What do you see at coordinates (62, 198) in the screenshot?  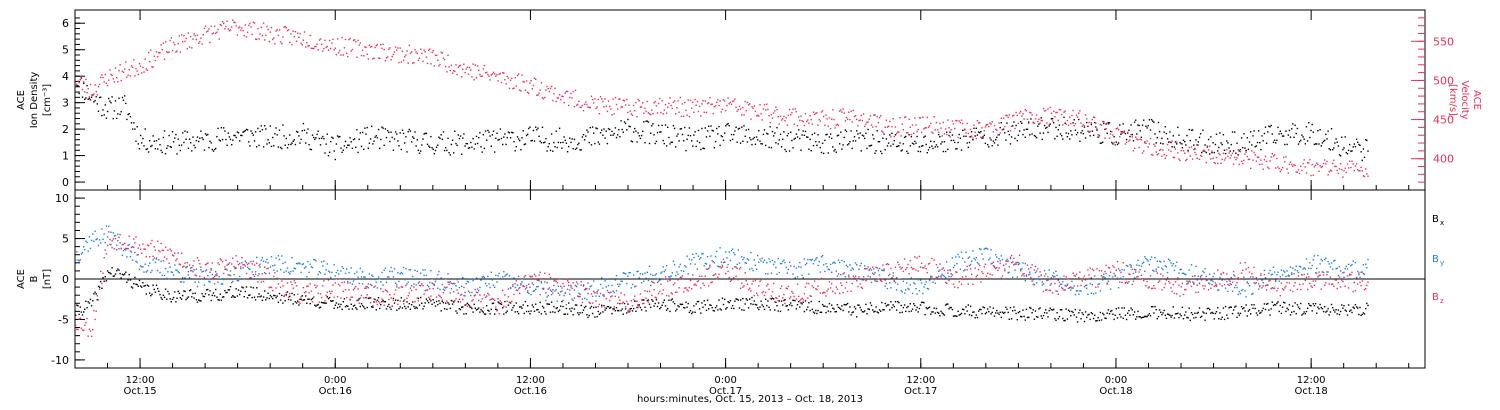 I see `b-tick-label: 10` at bounding box center [62, 198].